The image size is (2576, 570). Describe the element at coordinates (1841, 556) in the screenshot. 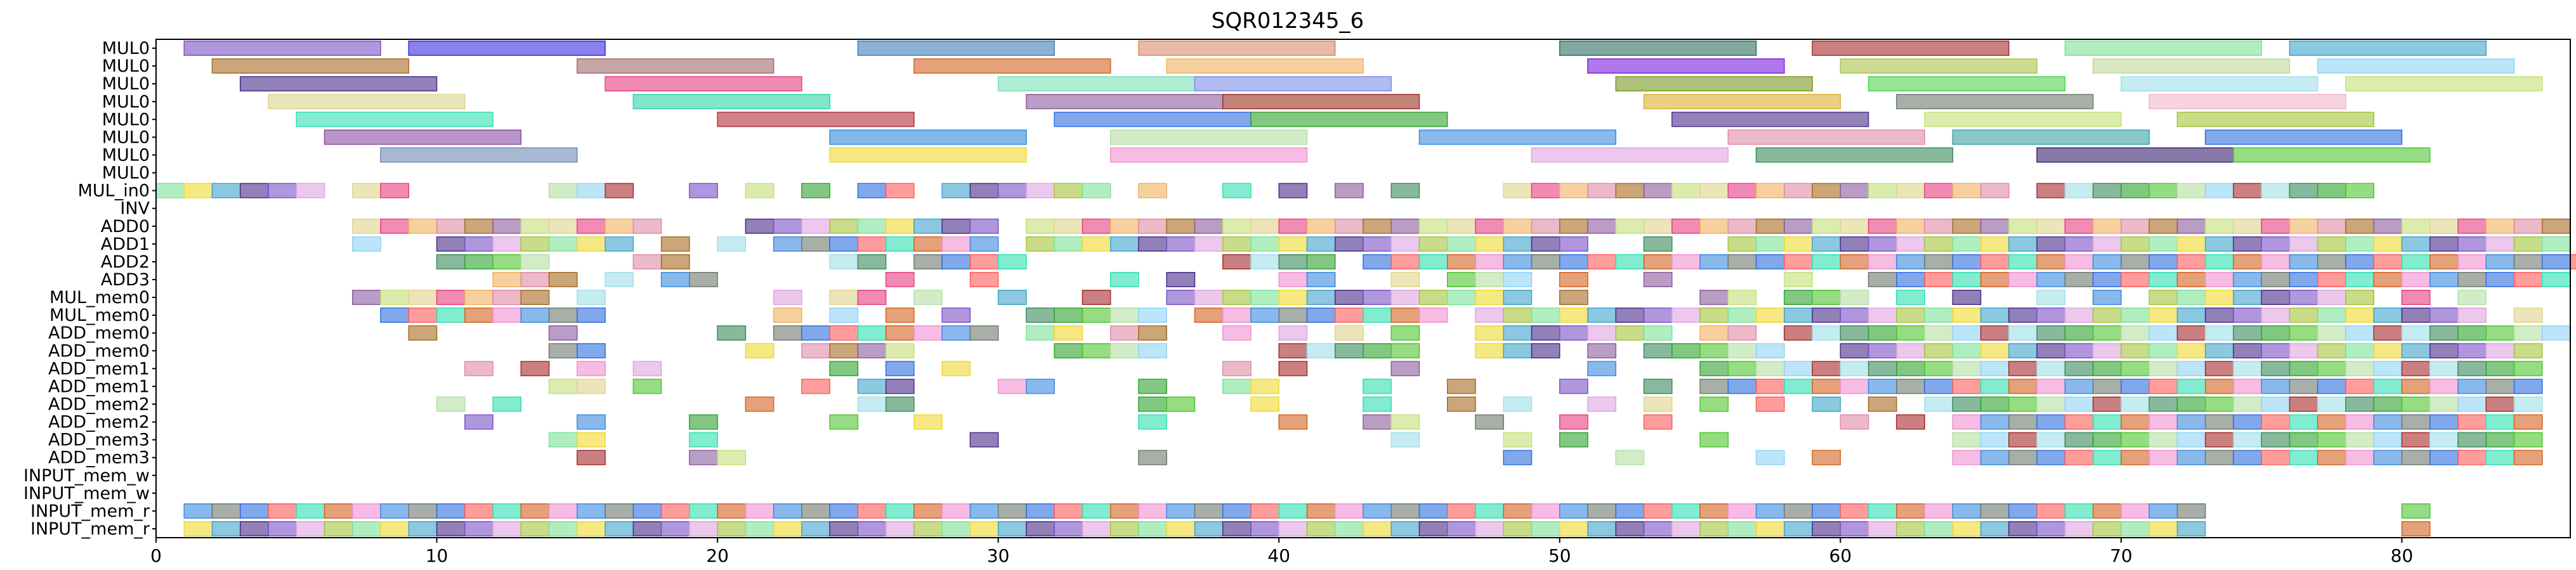

I see `x-tick-label: 60` at that location.